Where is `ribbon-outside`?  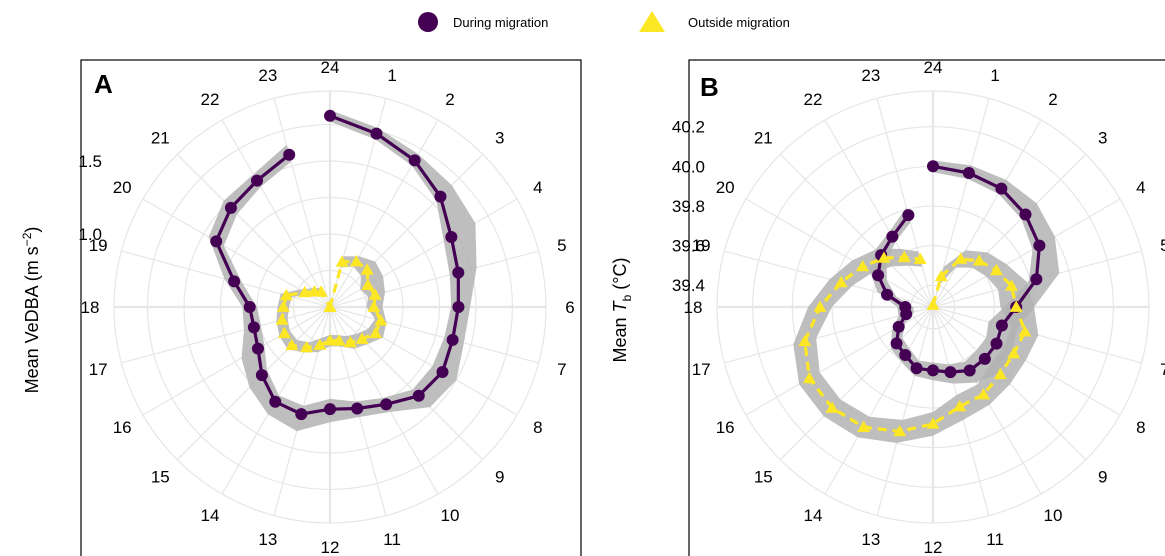 ribbon-outside is located at coordinates (331, 304).